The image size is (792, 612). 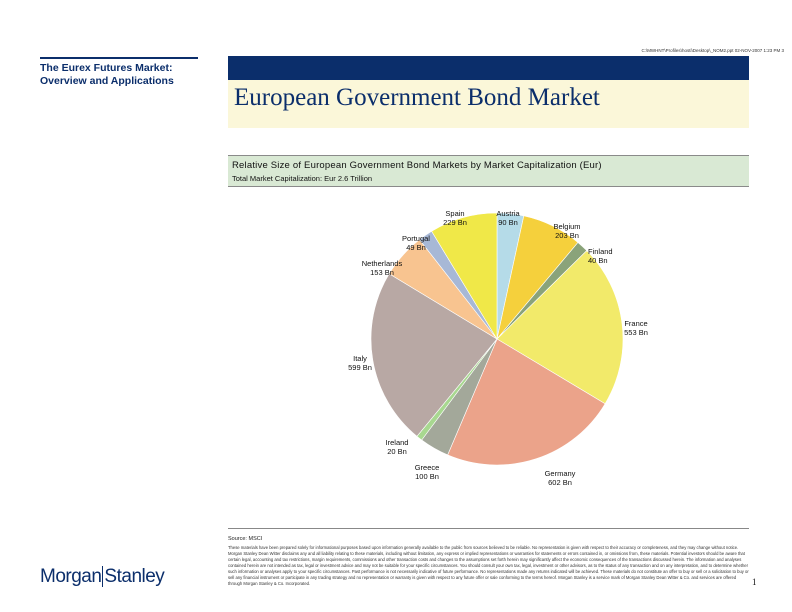 What do you see at coordinates (417, 97) in the screenshot?
I see `page-title: European Government Bond Market` at bounding box center [417, 97].